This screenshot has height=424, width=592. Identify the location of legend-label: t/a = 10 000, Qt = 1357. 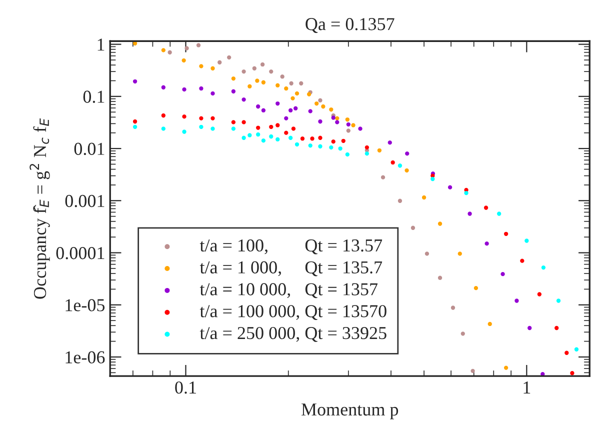
(289, 290).